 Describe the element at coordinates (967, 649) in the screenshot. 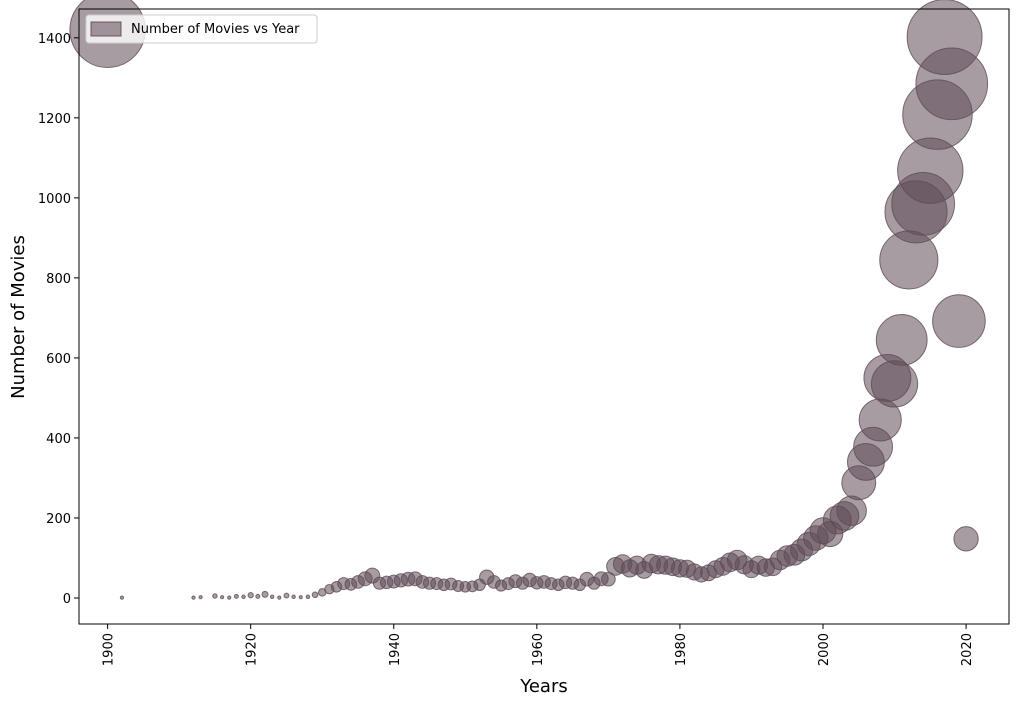

I see `x-tick-label: 2020` at that location.